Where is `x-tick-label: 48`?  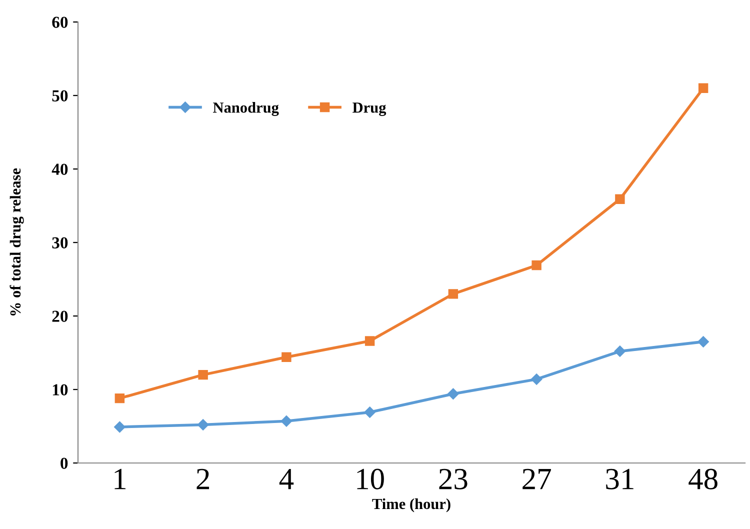 x-tick-label: 48 is located at coordinates (703, 479).